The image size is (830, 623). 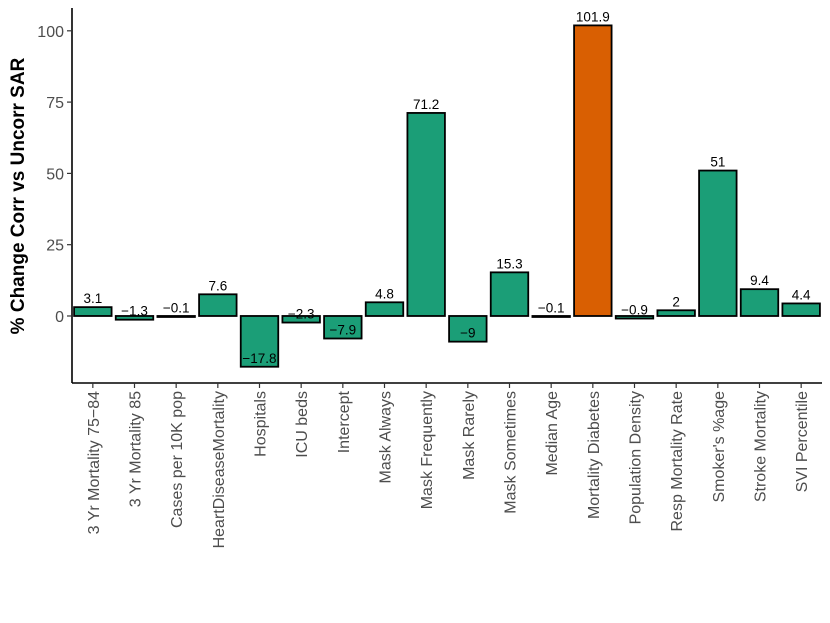 What do you see at coordinates (219, 469) in the screenshot?
I see `x-tick-label: HeartDiseaseMortality` at bounding box center [219, 469].